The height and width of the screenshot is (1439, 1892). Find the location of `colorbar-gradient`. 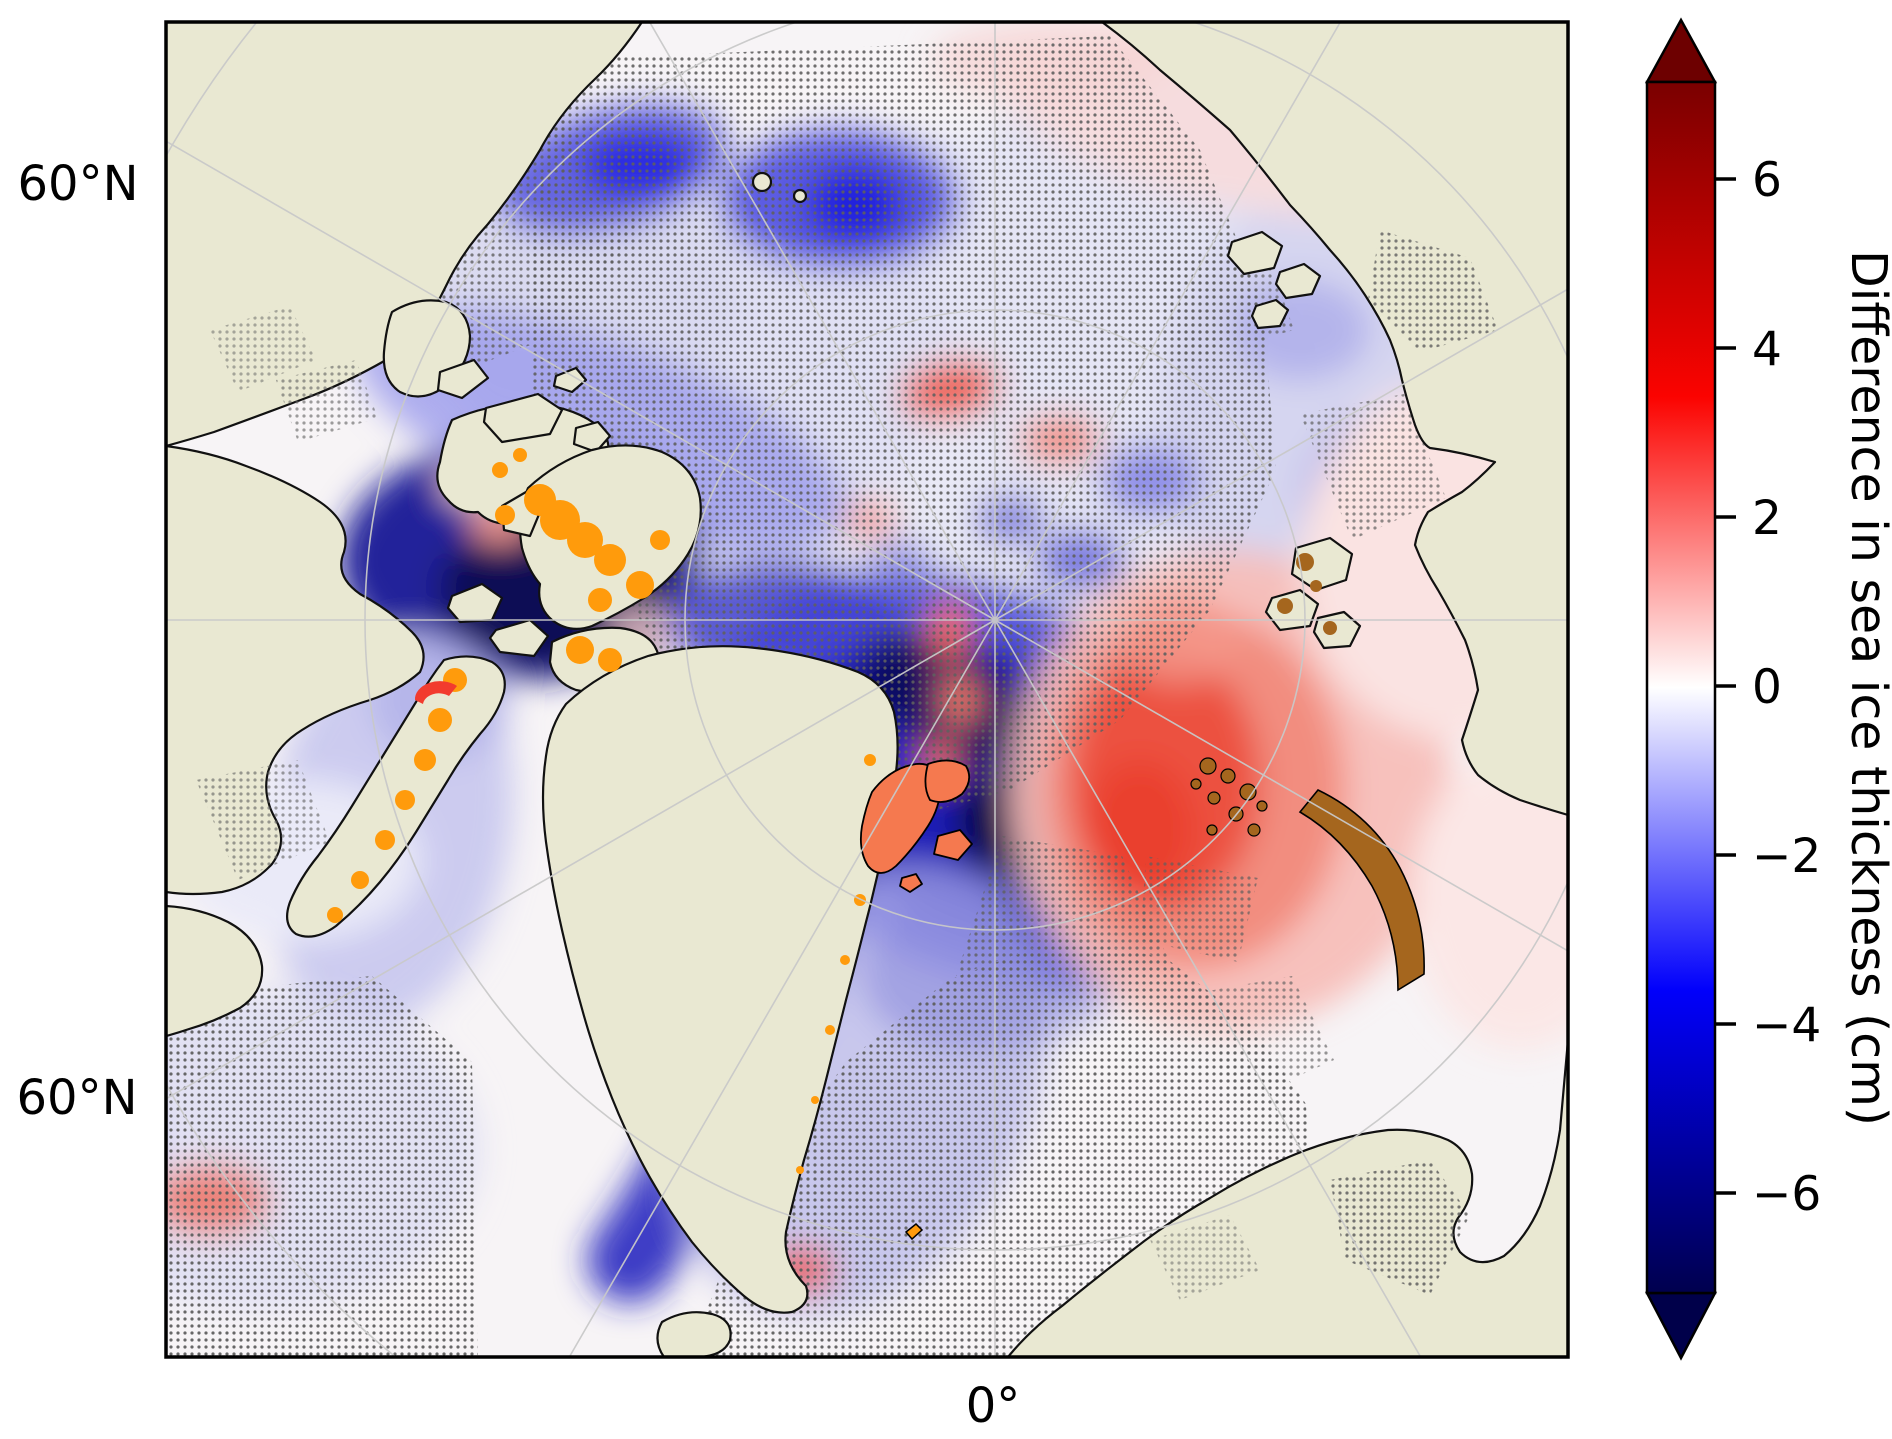

colorbar-gradient is located at coordinates (1681, 687).